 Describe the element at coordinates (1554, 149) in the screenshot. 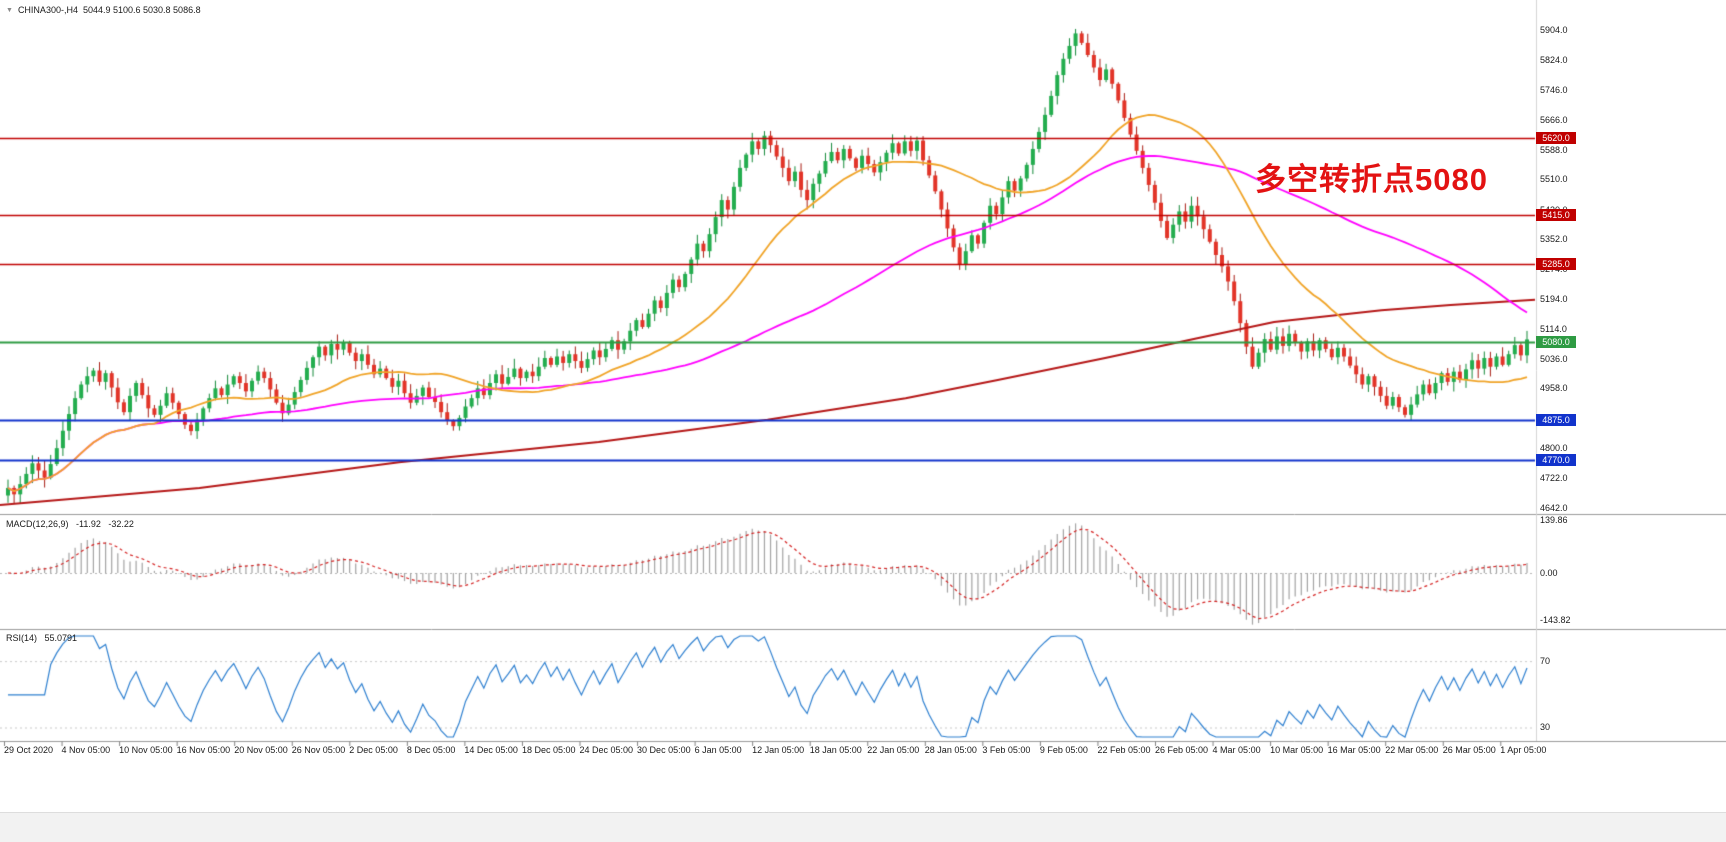

I see `price-tick-label: 5588.0` at that location.